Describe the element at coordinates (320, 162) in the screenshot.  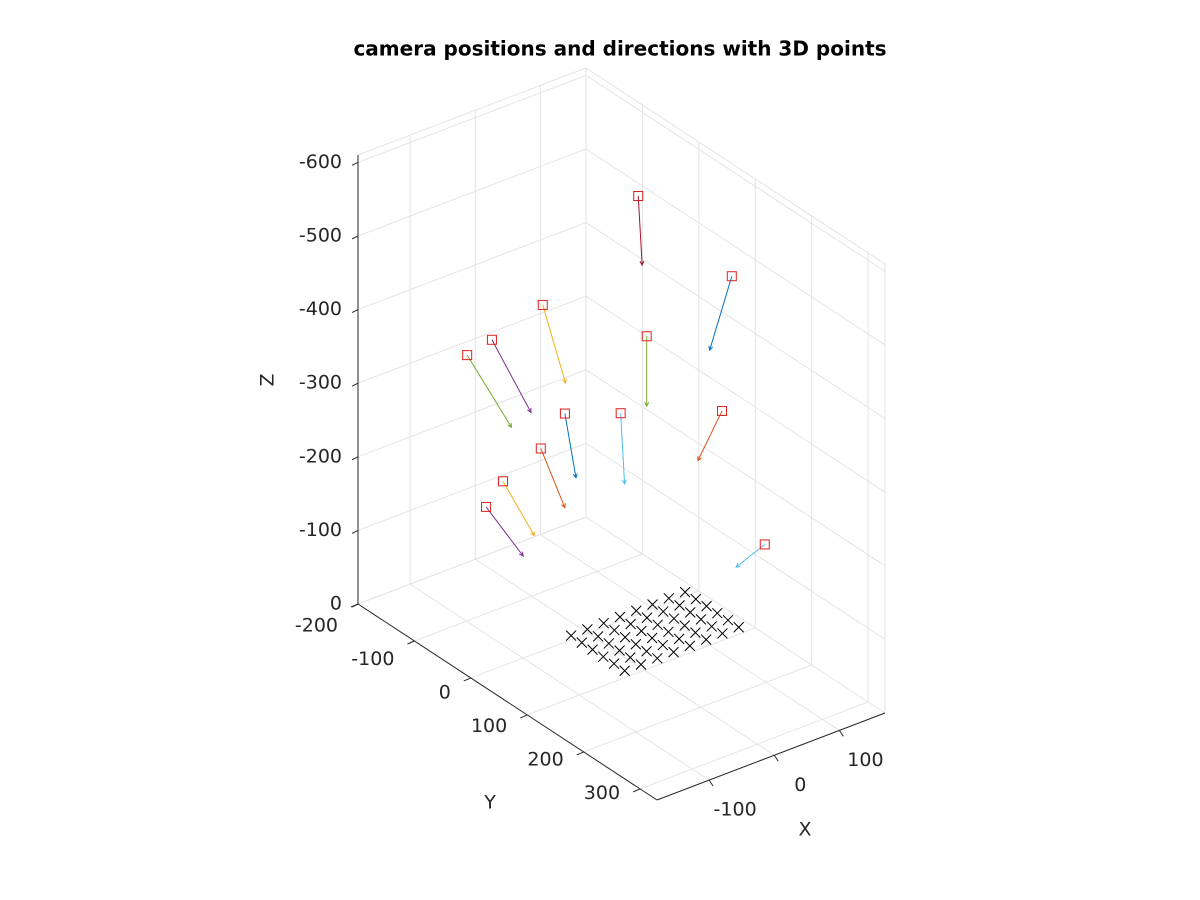
I see `z-tick-label: -600` at that location.